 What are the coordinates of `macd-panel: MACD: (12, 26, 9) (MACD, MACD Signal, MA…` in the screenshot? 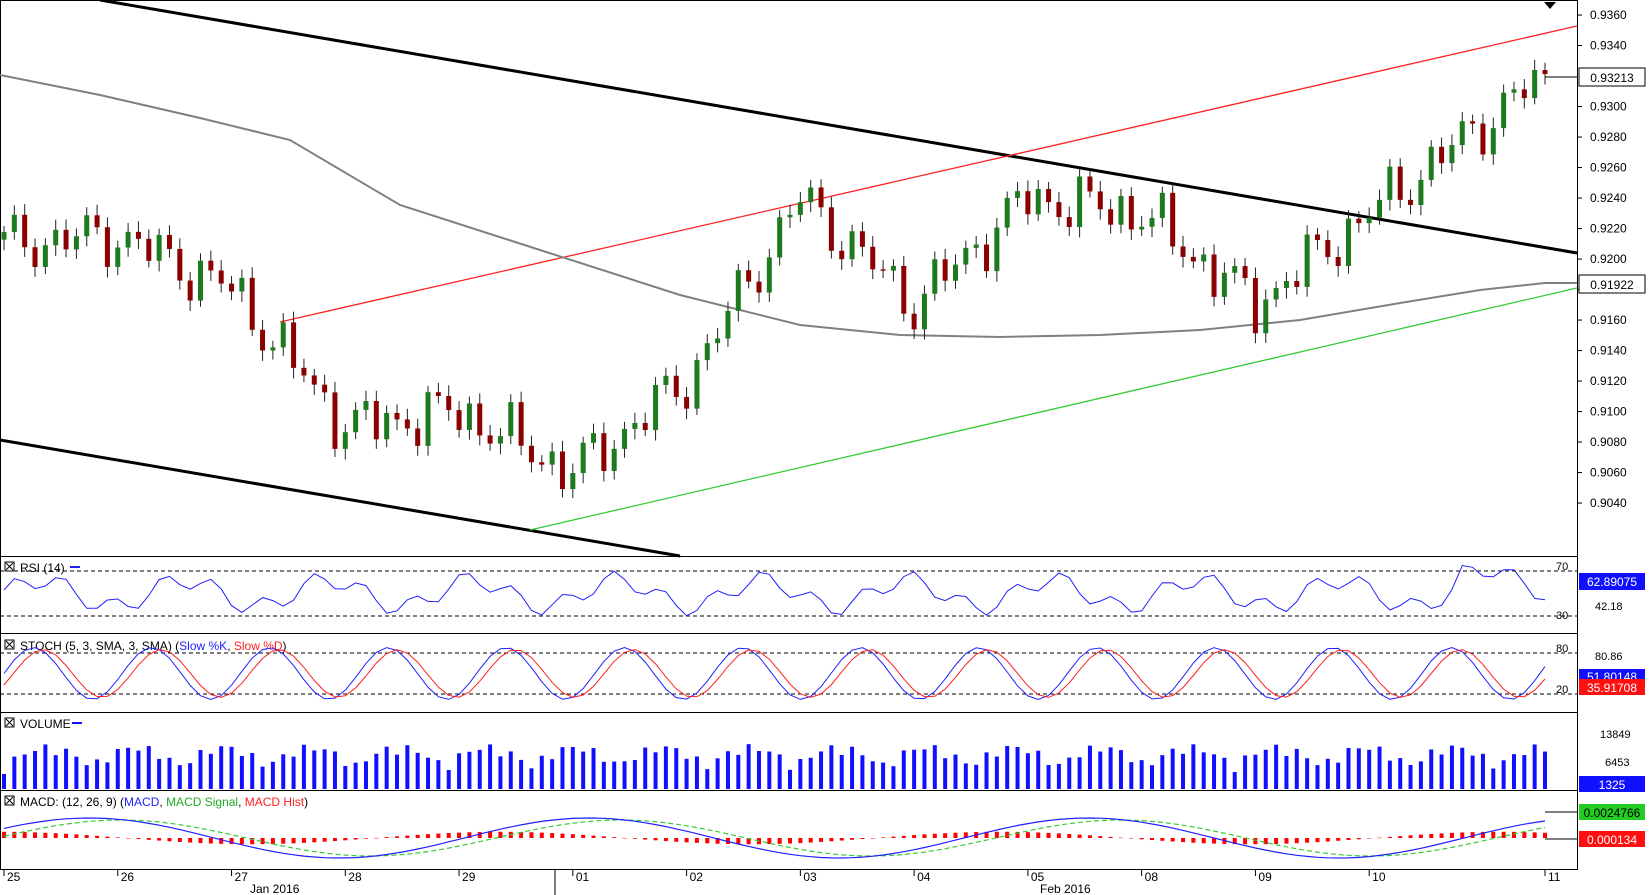 It's located at (823, 827).